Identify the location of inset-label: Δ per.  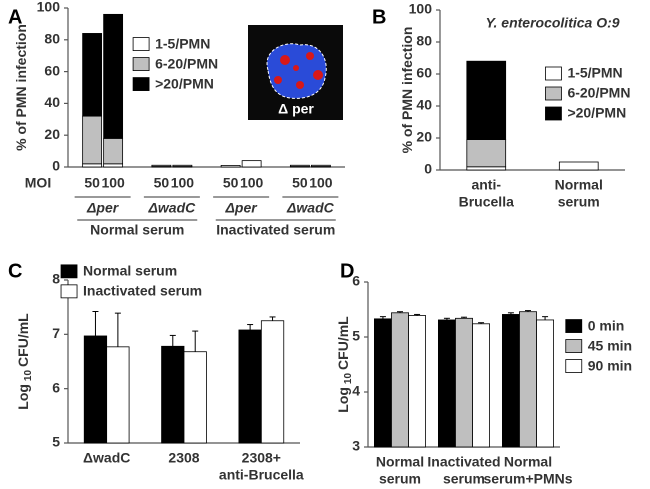
(296, 109).